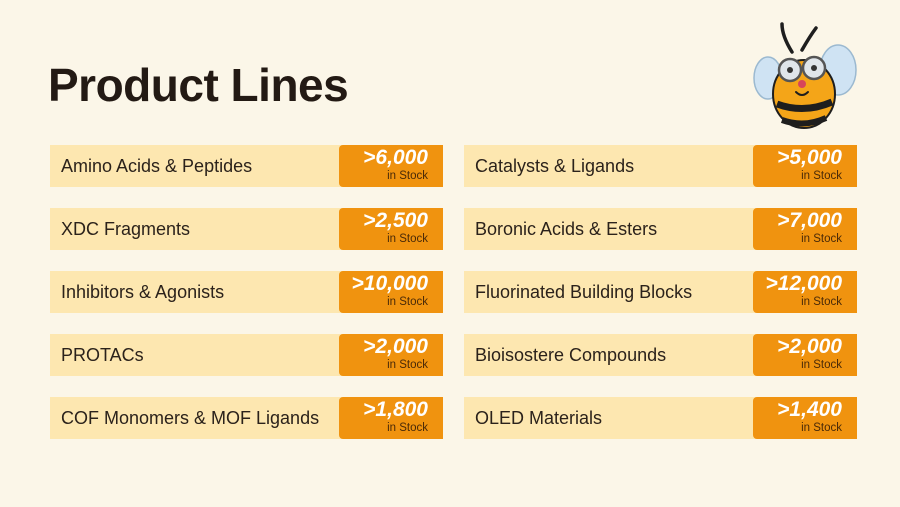  What do you see at coordinates (246, 292) in the screenshot?
I see `product-row: Inhibitors & Agonists >10,000 in Stock` at bounding box center [246, 292].